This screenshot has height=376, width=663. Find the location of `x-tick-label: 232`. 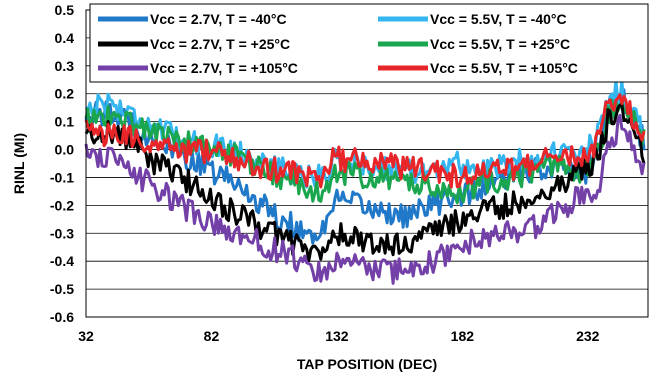

x-tick-label: 232 is located at coordinates (588, 336).